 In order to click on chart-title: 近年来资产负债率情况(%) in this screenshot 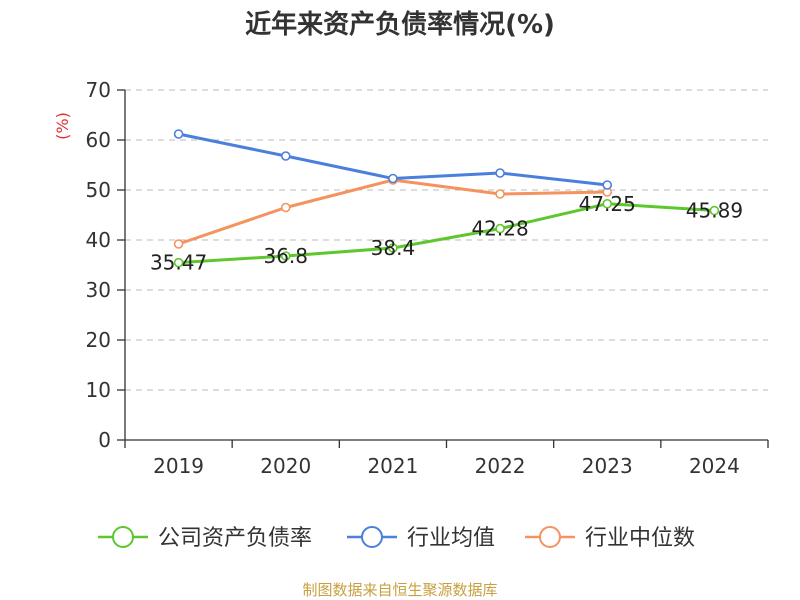, I will do `click(400, 25)`.